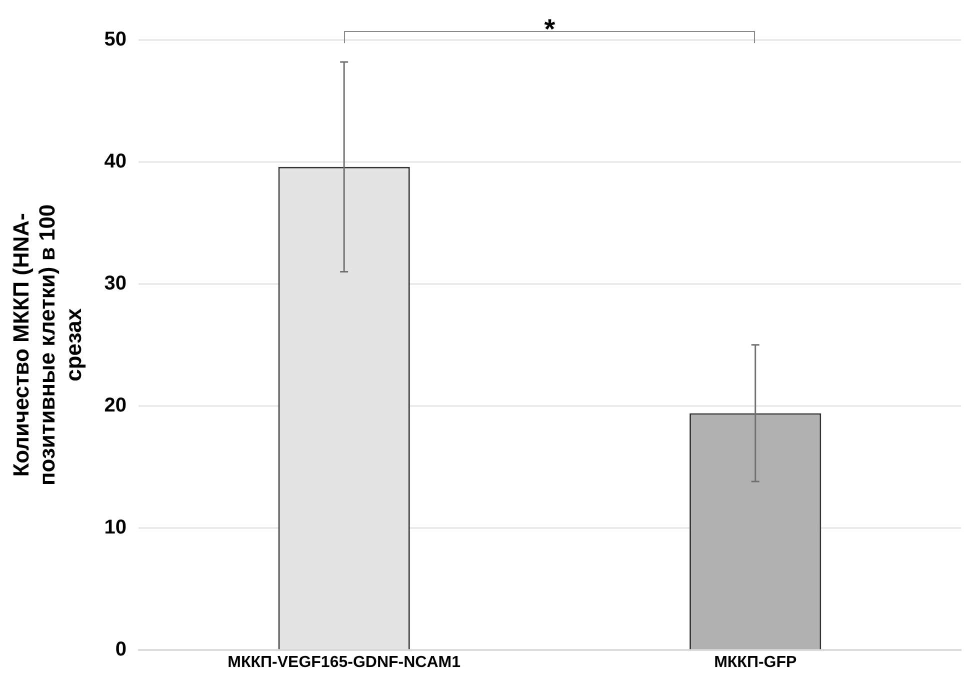 The image size is (971, 680). What do you see at coordinates (47, 345) in the screenshot?
I see `y-axis-title: Количество МККП (HNA-позитивные клетки) в 100 срезах` at bounding box center [47, 345].